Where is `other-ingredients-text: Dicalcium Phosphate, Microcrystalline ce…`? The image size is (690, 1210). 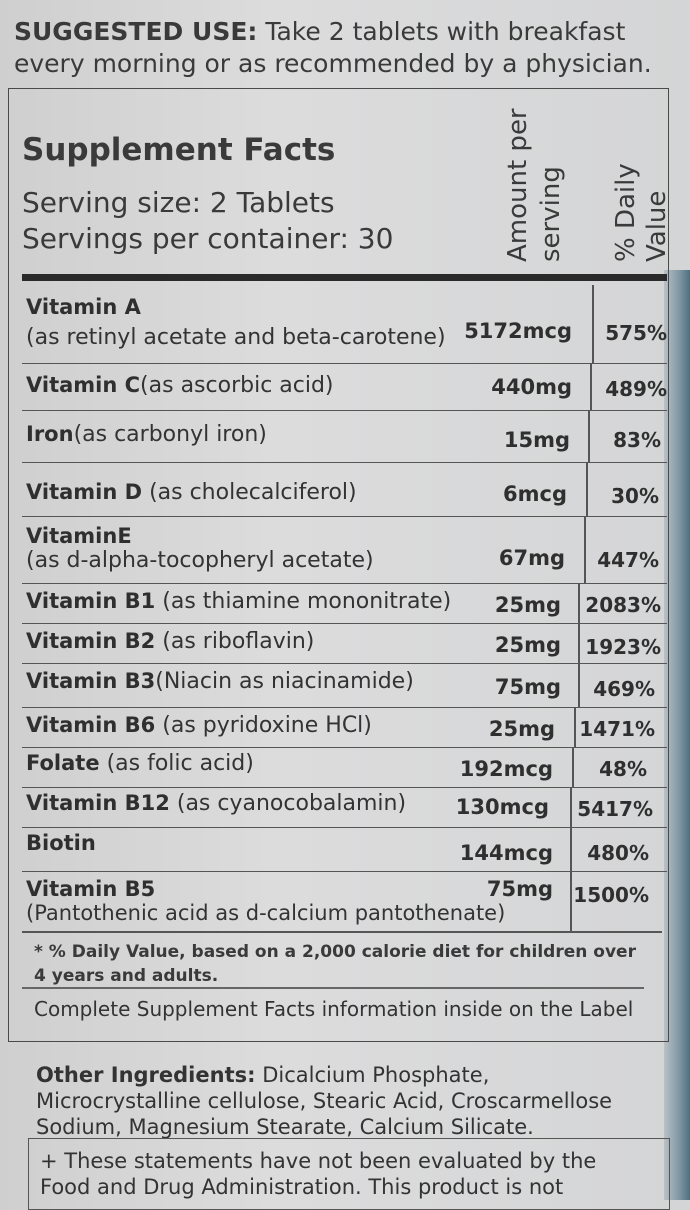
other-ingredients-text: Dicalcium Phosphate, Microcrystalline ce… is located at coordinates (324, 1101).